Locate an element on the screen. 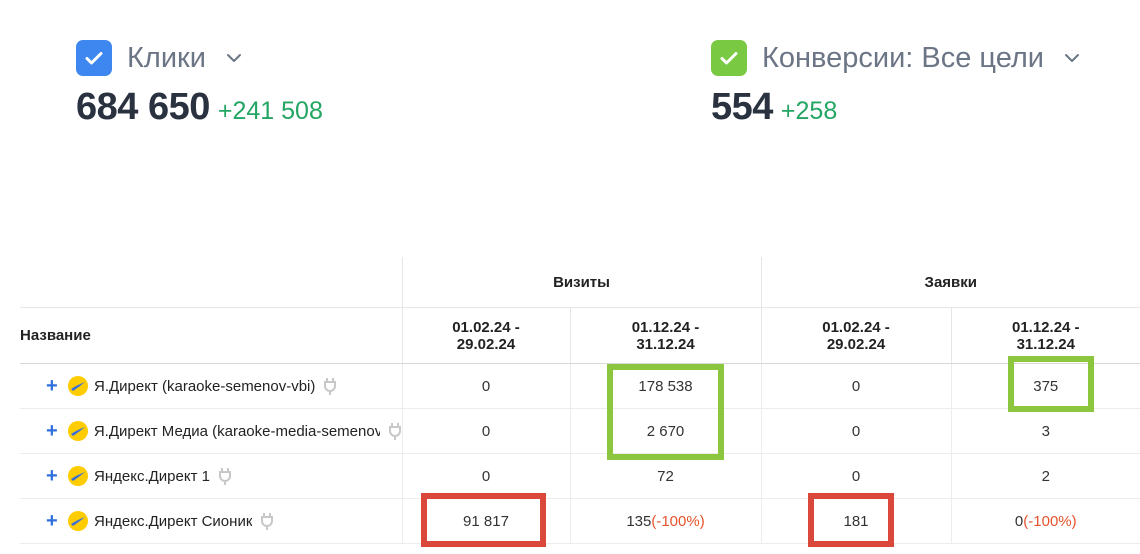 This screenshot has width=1140, height=554. cell-value: 135(-100%) is located at coordinates (665, 521).